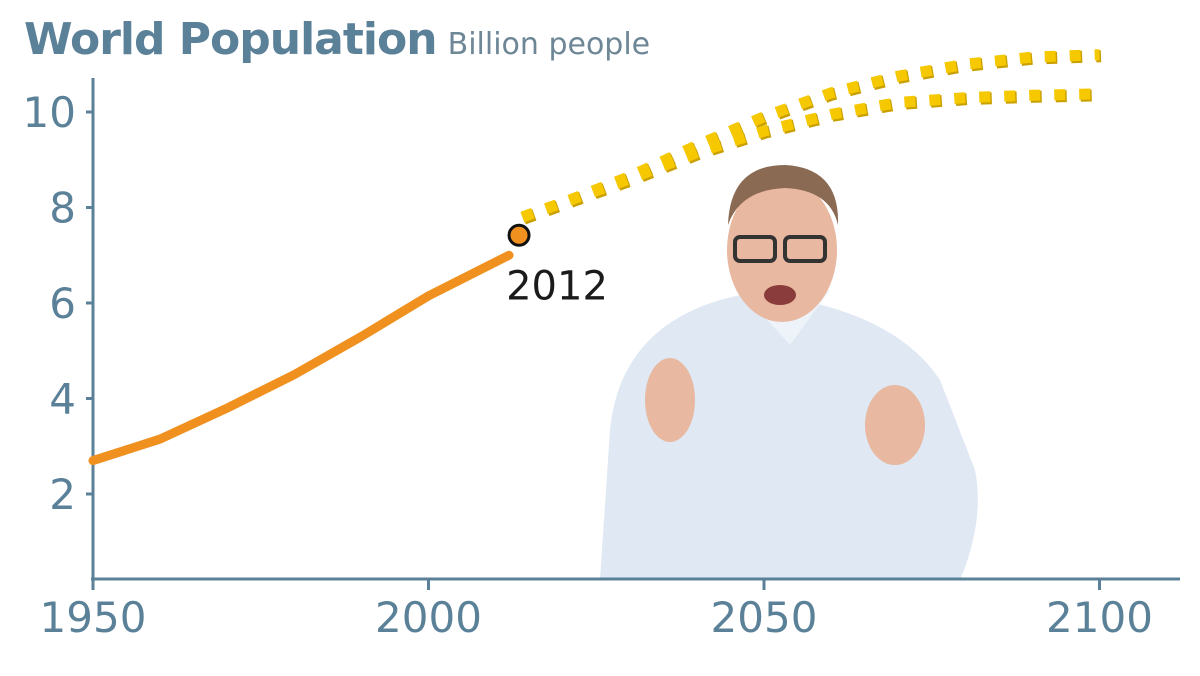 The image size is (1200, 676). What do you see at coordinates (549, 44) in the screenshot?
I see `chart-subtitle: Billion people` at bounding box center [549, 44].